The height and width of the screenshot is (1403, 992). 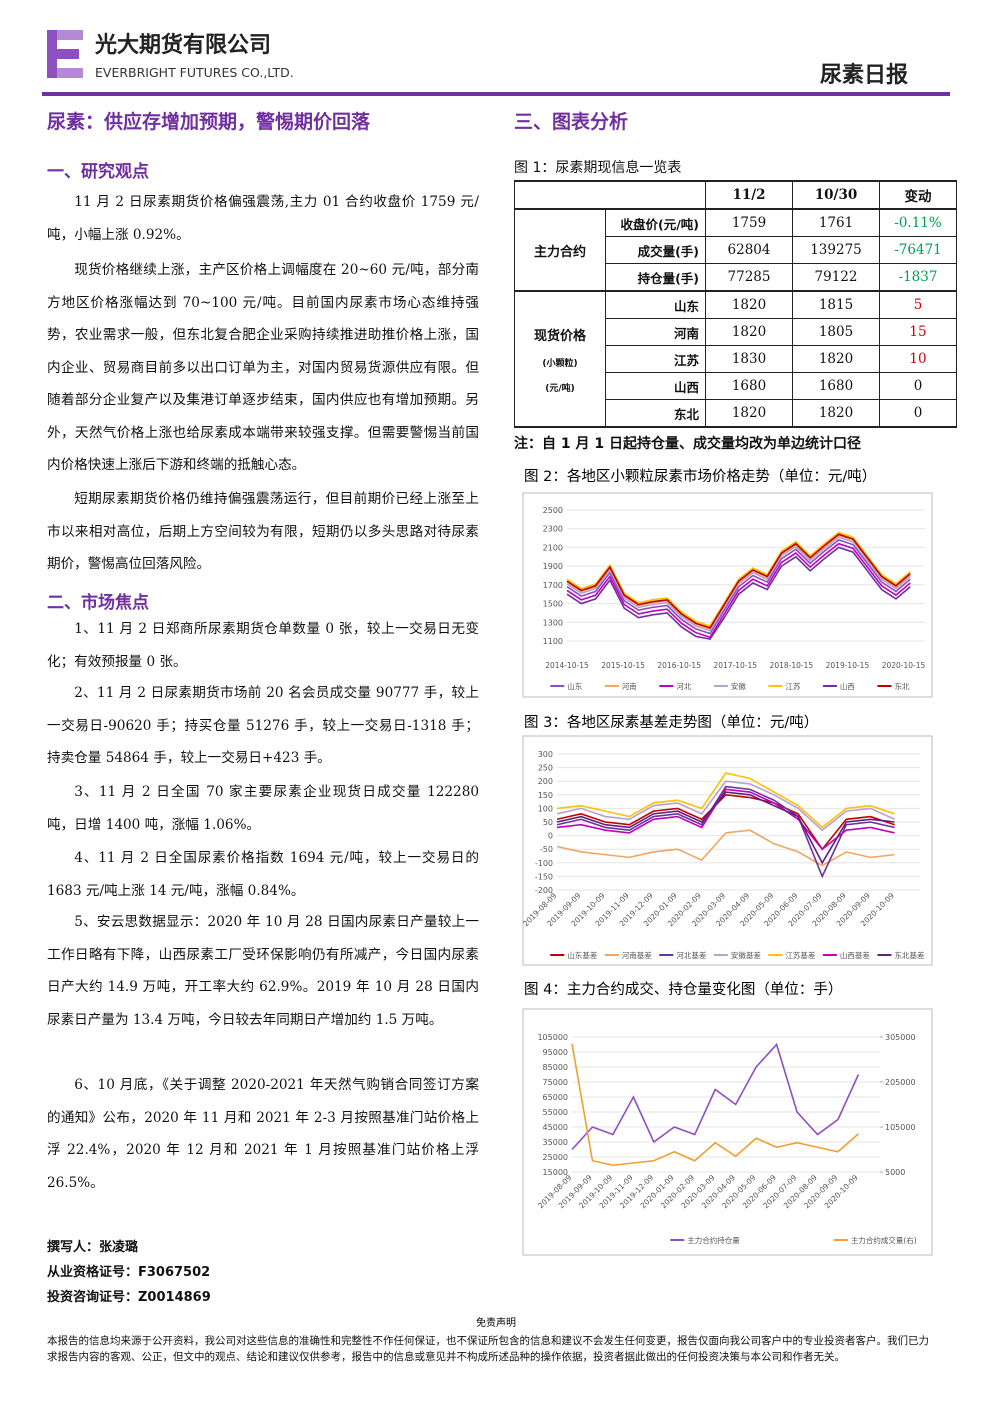 I want to click on group-label-line: (小颗粒), so click(x=560, y=363).